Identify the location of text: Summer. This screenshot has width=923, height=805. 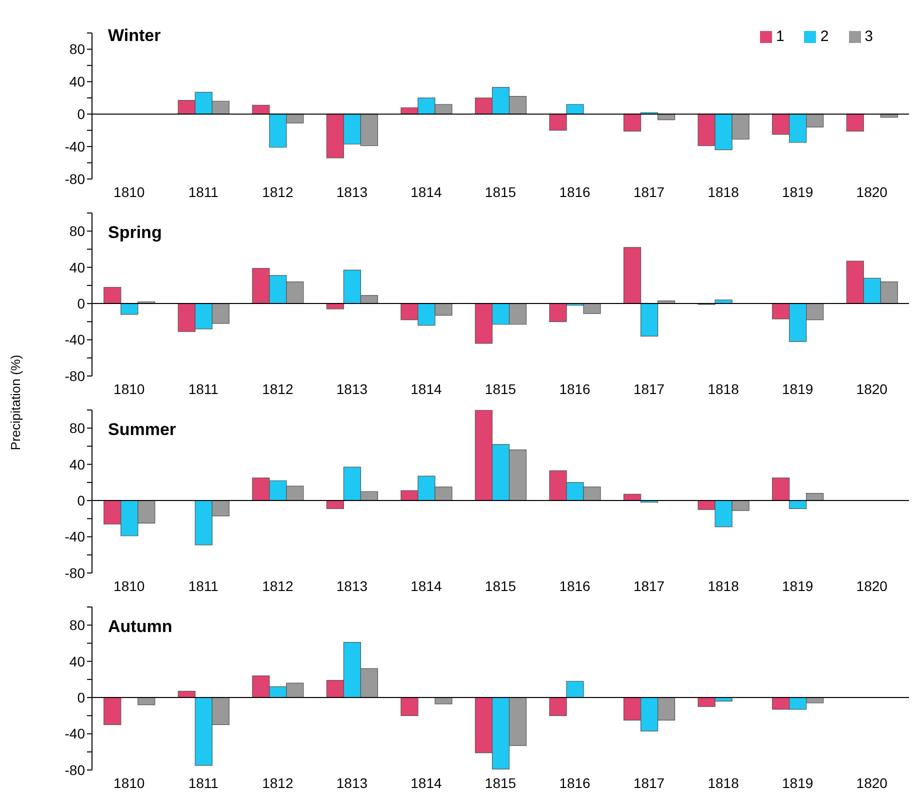
(142, 430).